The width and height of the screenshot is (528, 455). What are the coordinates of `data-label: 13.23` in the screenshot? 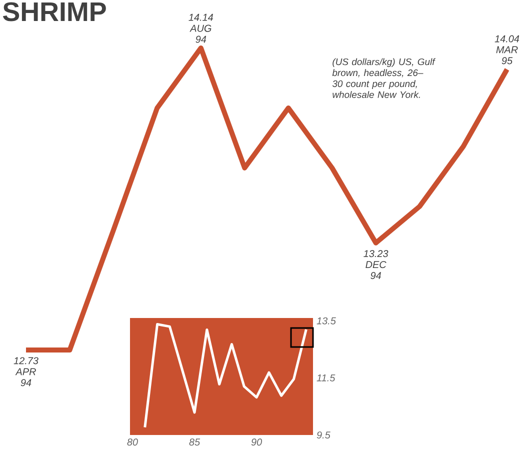 It's located at (376, 254).